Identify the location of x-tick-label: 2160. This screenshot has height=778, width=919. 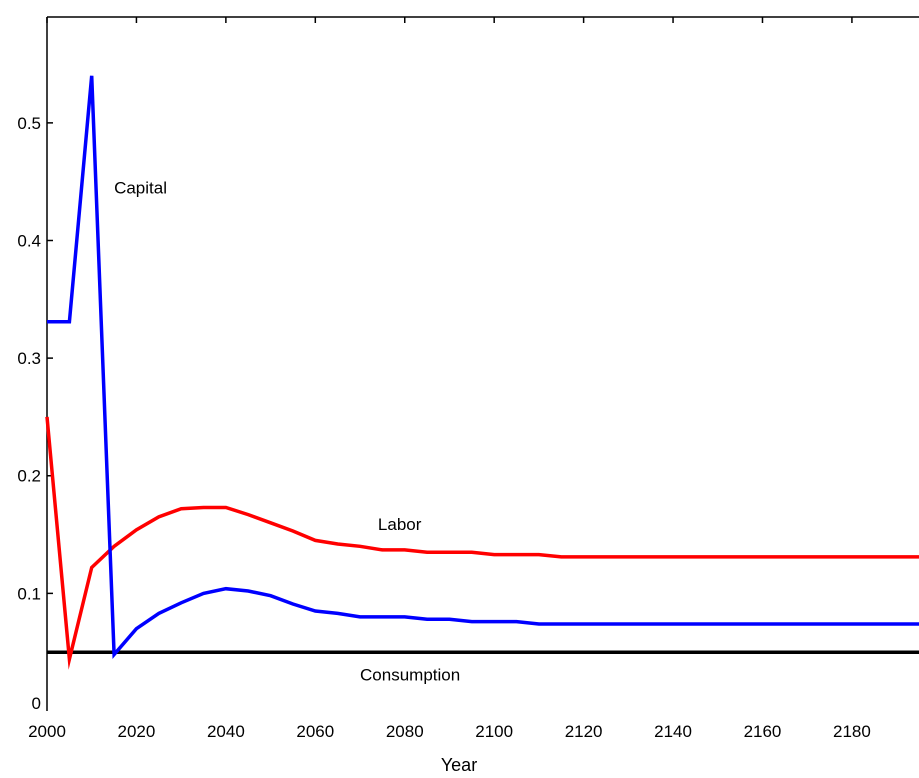
(763, 731).